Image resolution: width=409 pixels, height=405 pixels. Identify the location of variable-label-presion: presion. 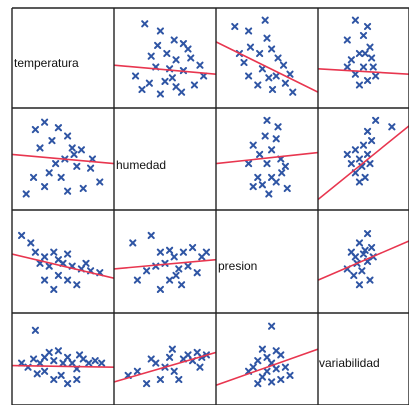
(237, 266).